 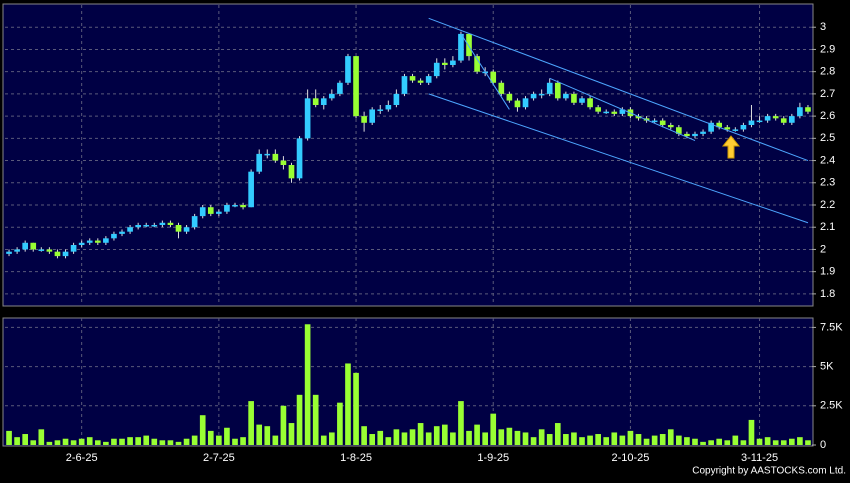 I want to click on y-tick-label: 2.5, so click(x=827, y=138).